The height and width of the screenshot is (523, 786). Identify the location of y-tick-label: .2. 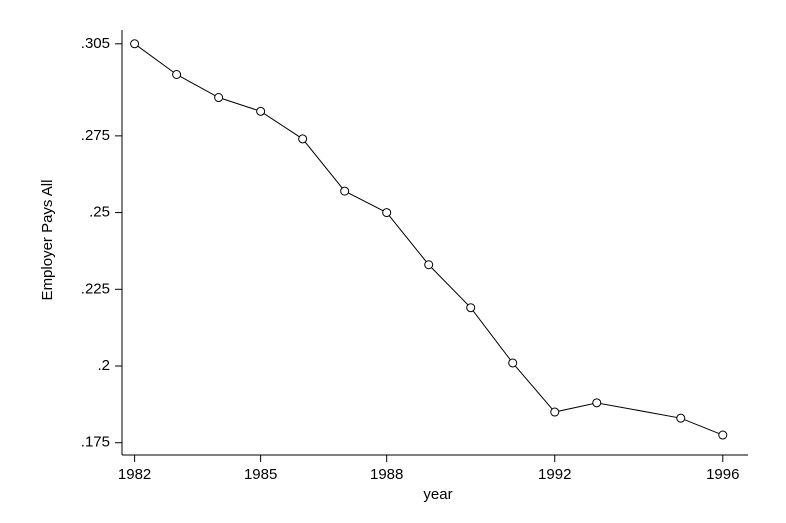
(103, 365).